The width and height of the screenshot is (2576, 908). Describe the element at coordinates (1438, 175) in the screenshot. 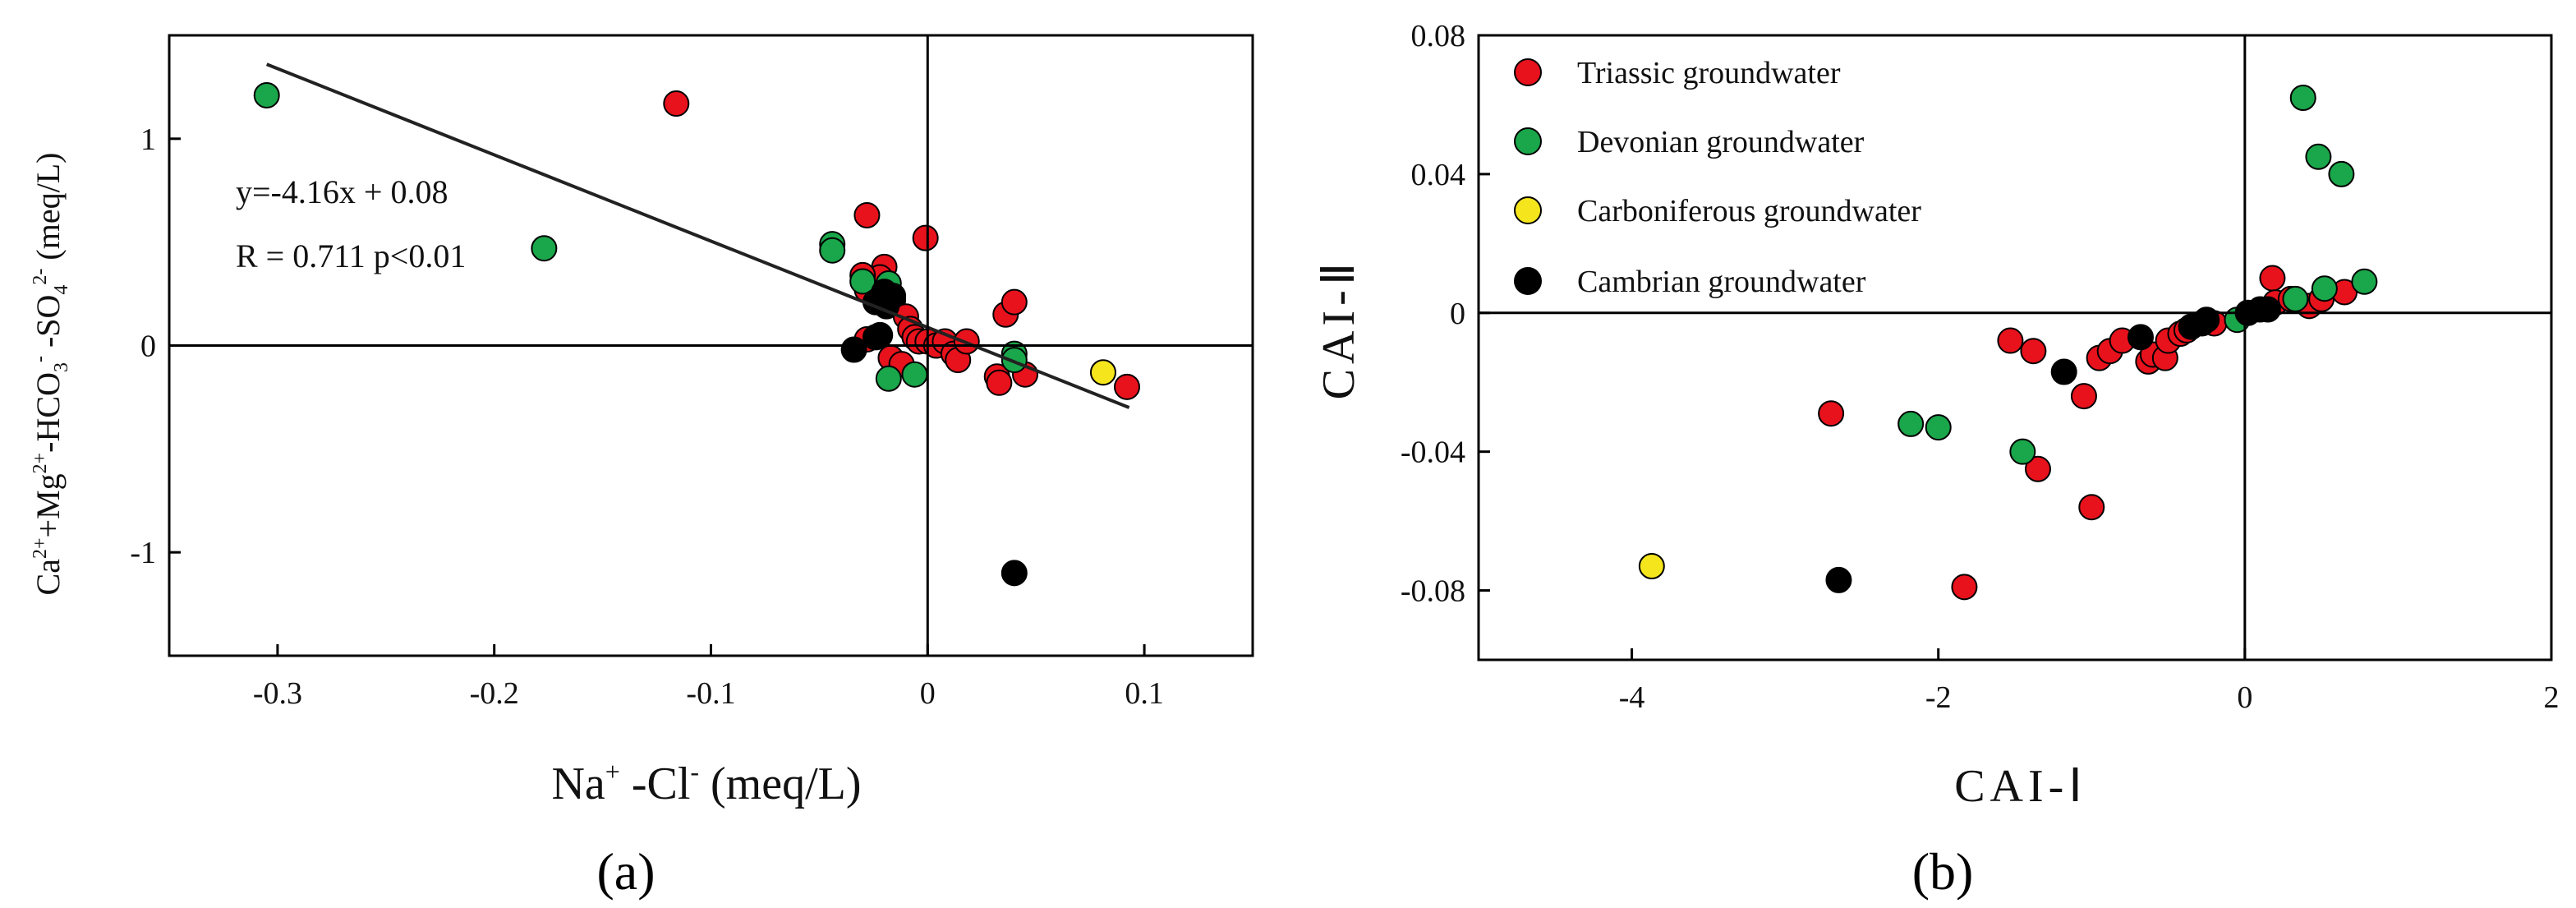

I see `y-tick-label: 0.04` at that location.